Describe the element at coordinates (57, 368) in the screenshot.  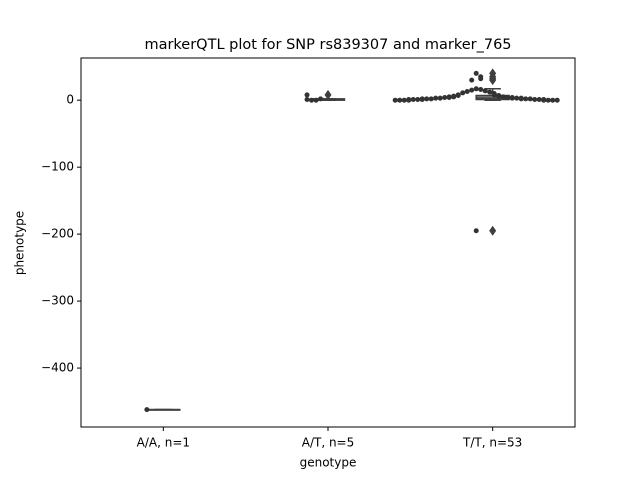
I see `y-tick-label: −400` at that location.